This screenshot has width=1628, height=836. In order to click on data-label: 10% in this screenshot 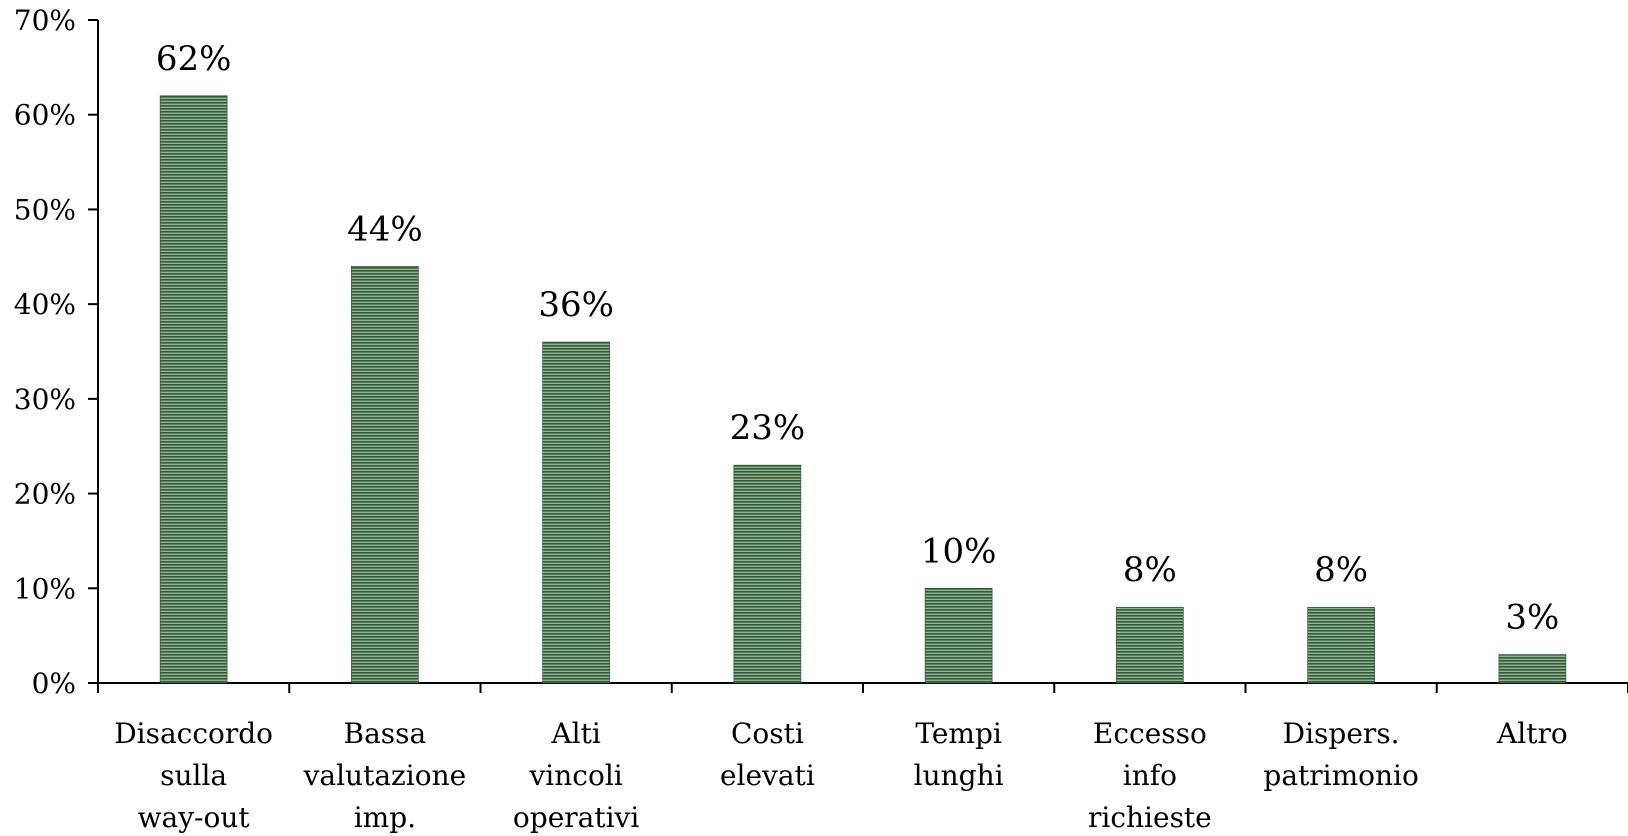, I will do `click(959, 551)`.